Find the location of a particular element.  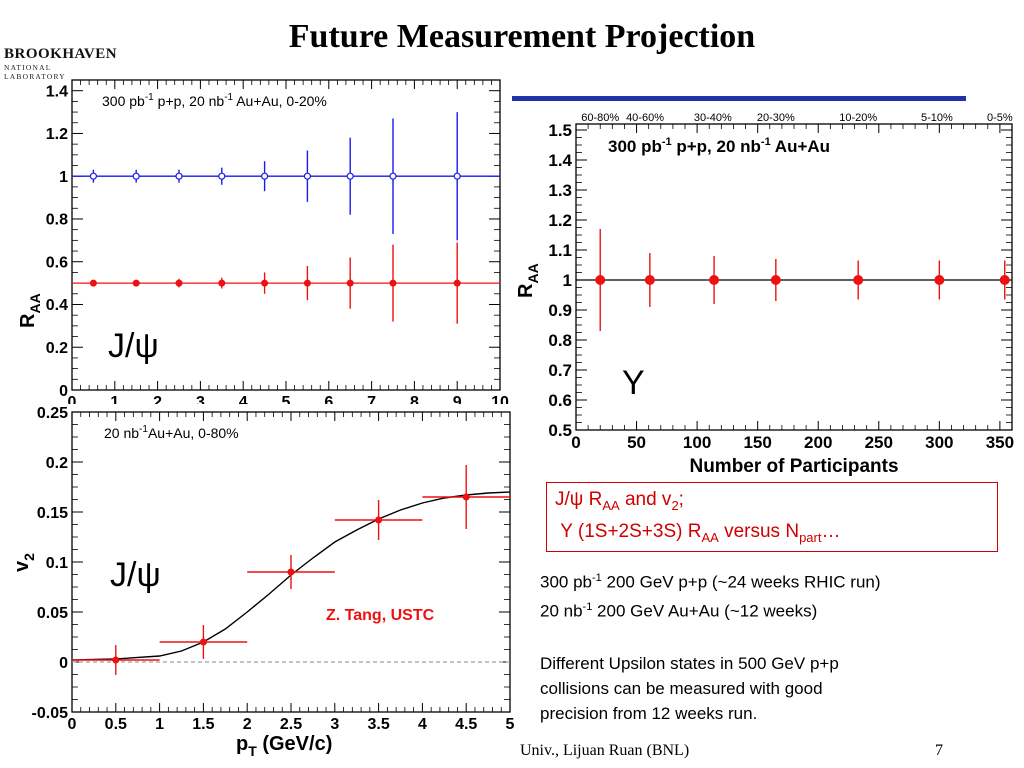

centrality-label: 10-20% is located at coordinates (858, 118).